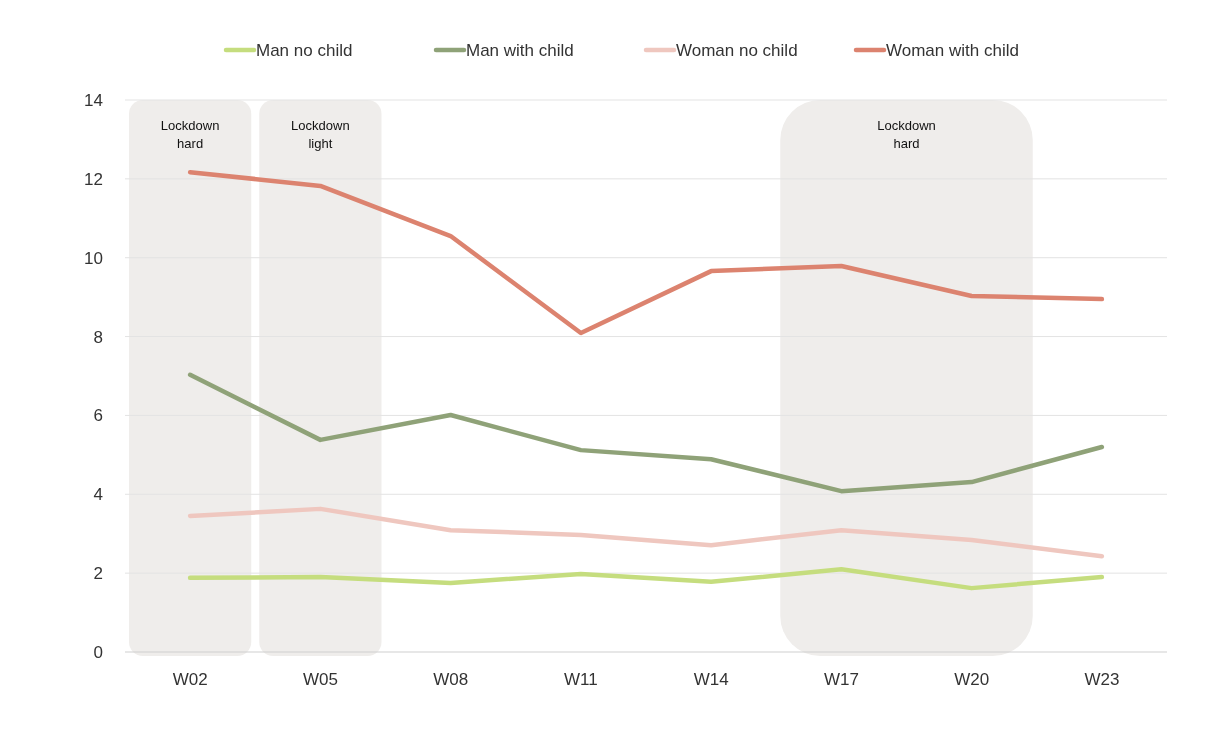 This screenshot has height=740, width=1212. Describe the element at coordinates (190, 679) in the screenshot. I see `x-tick-label: W02` at that location.